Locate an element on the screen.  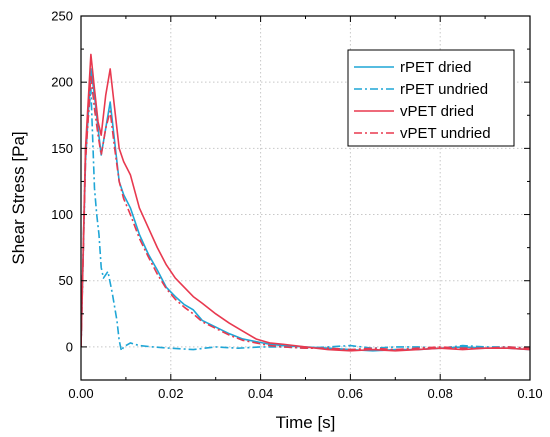
x-tick-label: 0.08 is located at coordinates (440, 393).